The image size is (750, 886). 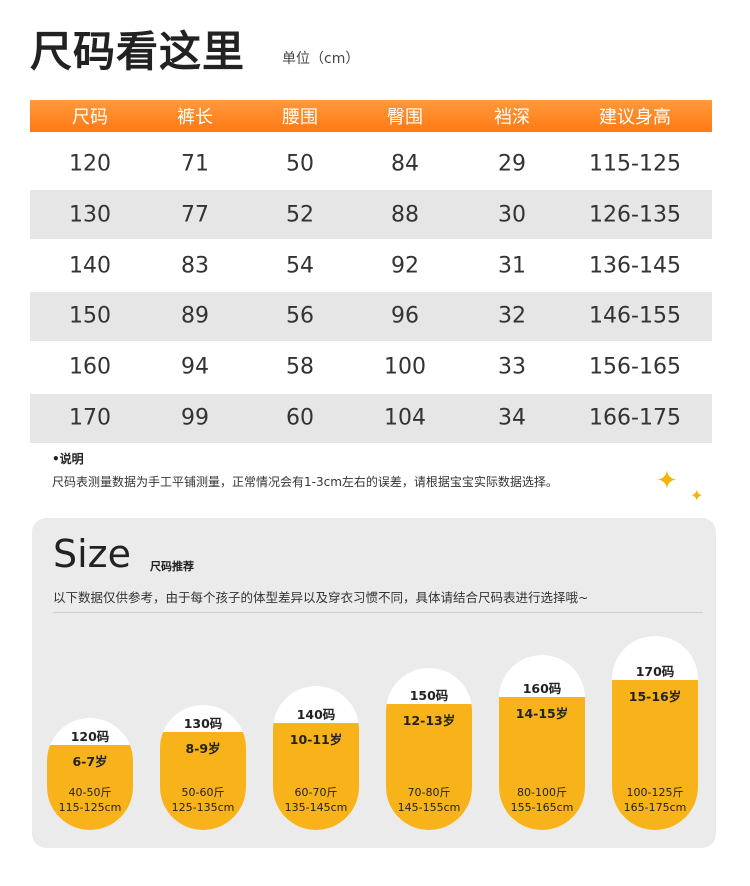 I want to click on size-capsule: 160码 14-15岁 80-100斤 155-165cm, so click(x=542, y=742).